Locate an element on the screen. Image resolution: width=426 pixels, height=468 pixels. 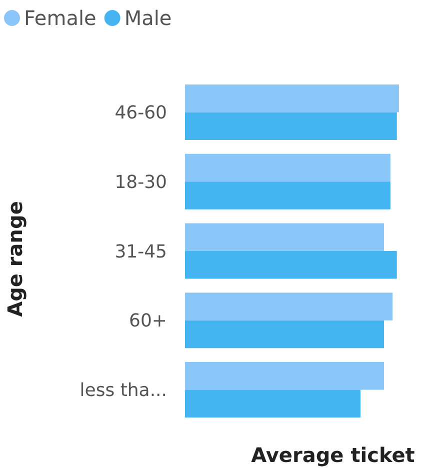
legend-label: Female is located at coordinates (60, 18).